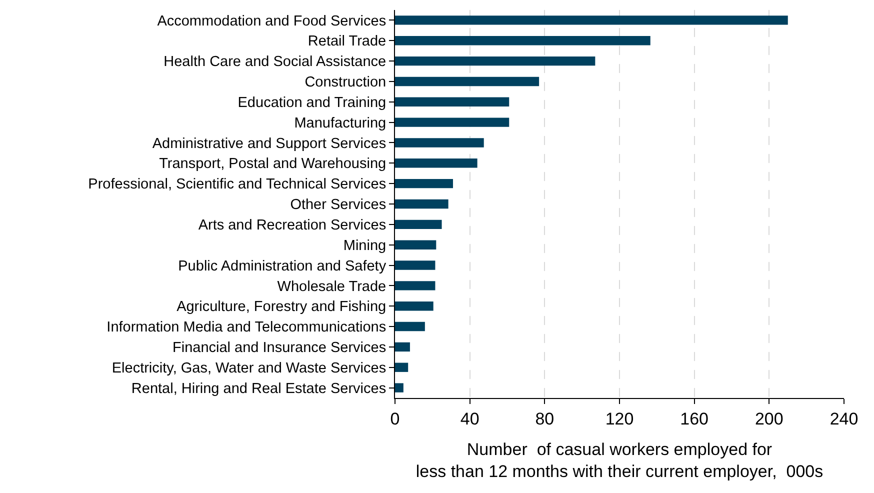 The width and height of the screenshot is (874, 493). What do you see at coordinates (340, 123) in the screenshot?
I see `y-tick-label: Manufacturing` at bounding box center [340, 123].